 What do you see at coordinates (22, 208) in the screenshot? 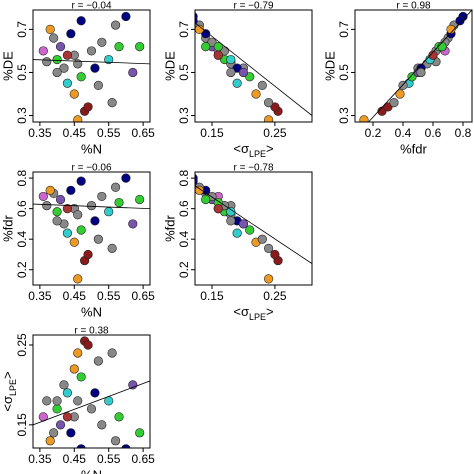
I see `y-tick-label: 0.6` at bounding box center [22, 208].